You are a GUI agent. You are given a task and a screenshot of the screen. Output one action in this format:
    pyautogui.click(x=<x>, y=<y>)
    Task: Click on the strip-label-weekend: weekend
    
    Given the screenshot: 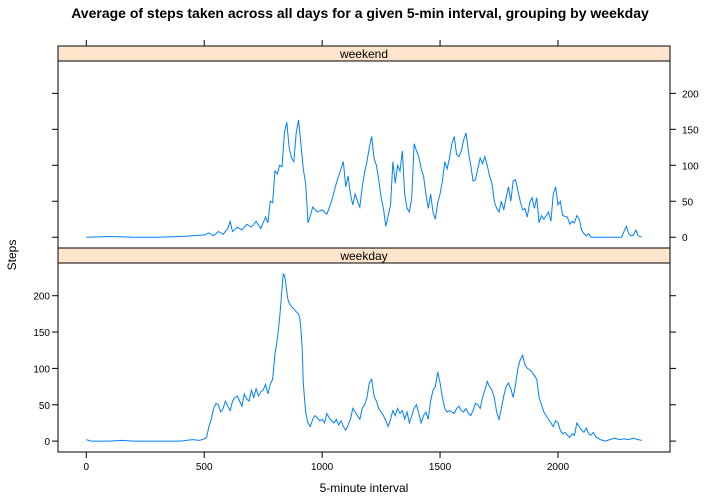 What is the action you would take?
    pyautogui.click(x=363, y=54)
    